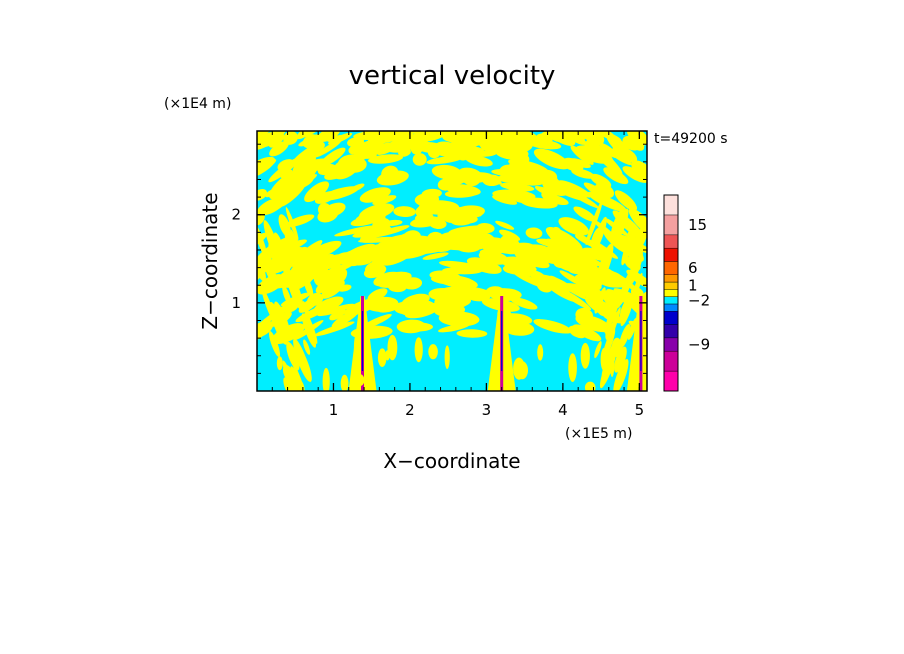 Image resolution: width=904 pixels, height=654 pixels. What do you see at coordinates (502, 341) in the screenshot?
I see `plume-core-inner` at bounding box center [502, 341].